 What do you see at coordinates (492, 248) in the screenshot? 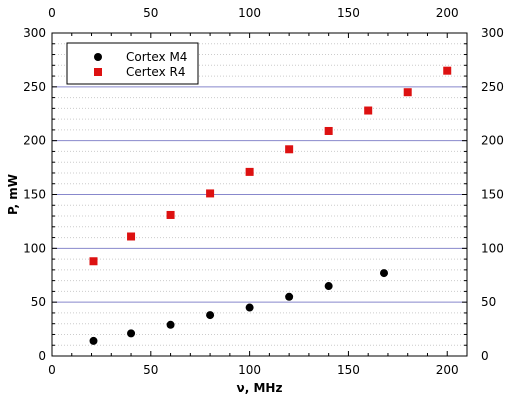
I see `y-tick-label-right: 100` at bounding box center [492, 248].